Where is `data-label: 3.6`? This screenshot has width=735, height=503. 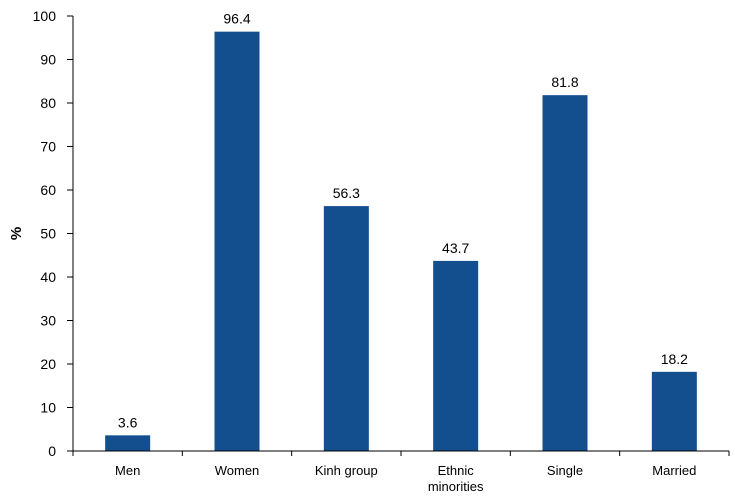
data-label: 3.6 is located at coordinates (128, 422).